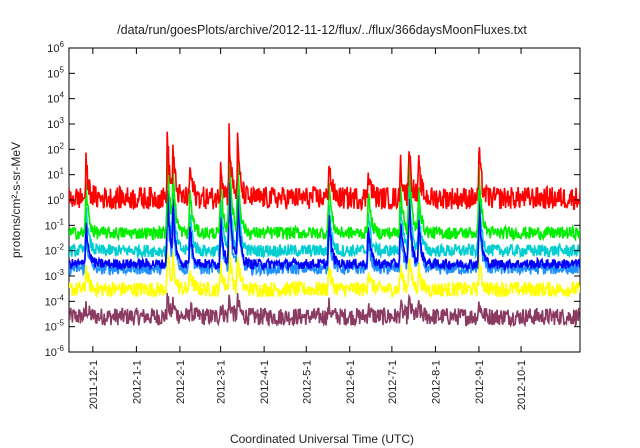 The width and height of the screenshot is (640, 448). What do you see at coordinates (522, 385) in the screenshot?
I see `x-tick-label: 2012-10-1` at bounding box center [522, 385].